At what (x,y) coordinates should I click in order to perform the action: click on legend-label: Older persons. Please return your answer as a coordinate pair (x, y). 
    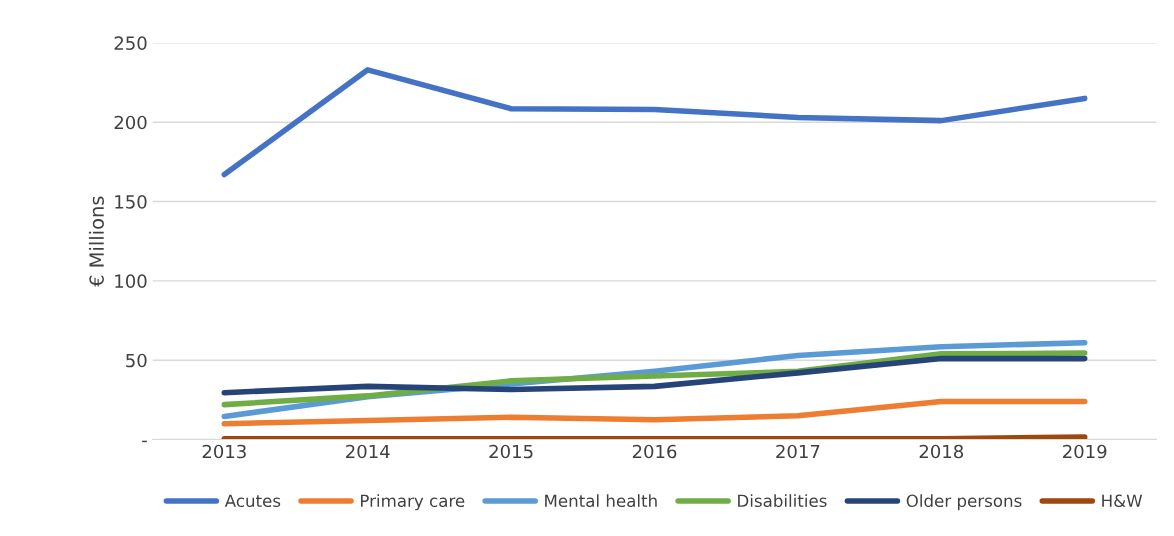
    Looking at the image, I should click on (964, 502).